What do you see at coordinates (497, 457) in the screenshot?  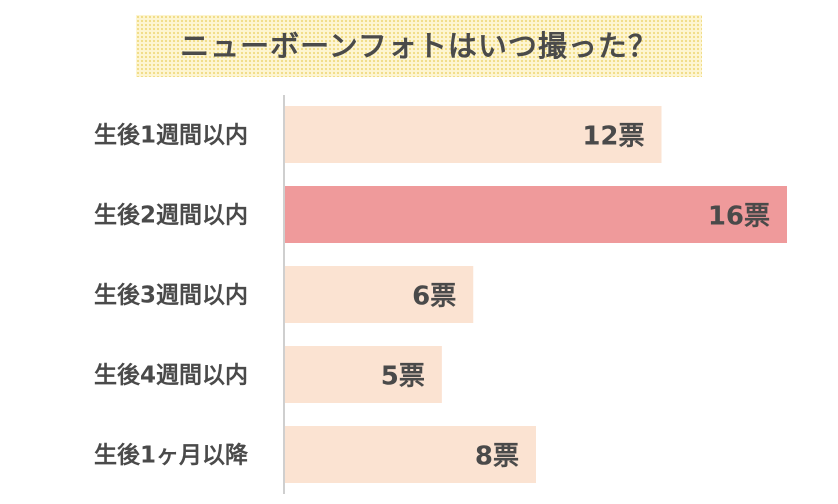 I see `value-label-5: 8票` at bounding box center [497, 457].